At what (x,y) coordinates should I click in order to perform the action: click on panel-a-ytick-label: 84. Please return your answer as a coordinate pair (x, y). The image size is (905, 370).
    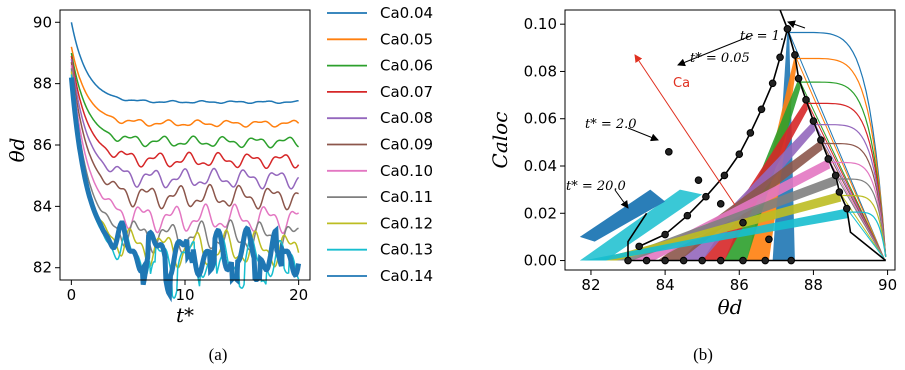
    Looking at the image, I should click on (42, 206).